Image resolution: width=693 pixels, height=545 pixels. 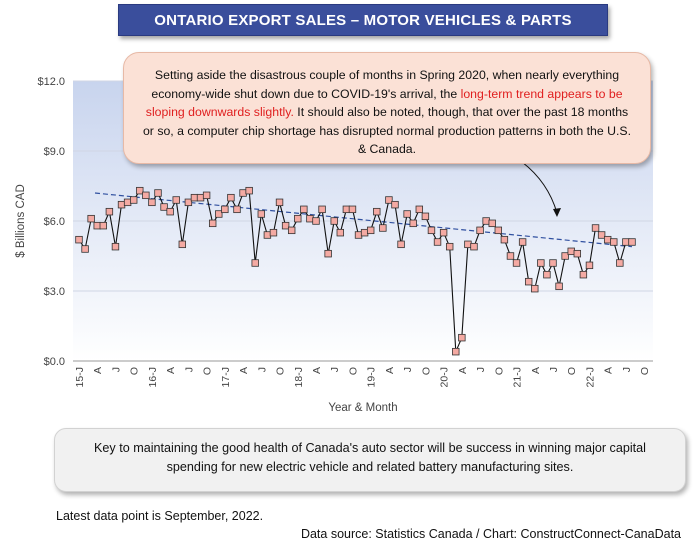 What do you see at coordinates (226, 377) in the screenshot?
I see `x-tick-label: 17-J` at bounding box center [226, 377].